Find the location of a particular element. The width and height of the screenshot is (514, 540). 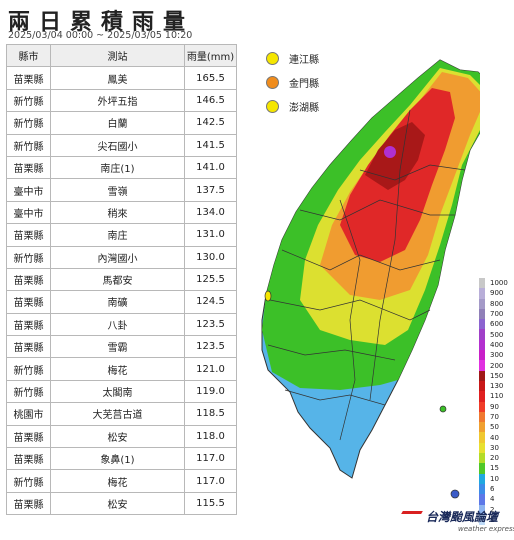

table-row: 新竹縣 梅花 117.0 is located at coordinates (121, 481).